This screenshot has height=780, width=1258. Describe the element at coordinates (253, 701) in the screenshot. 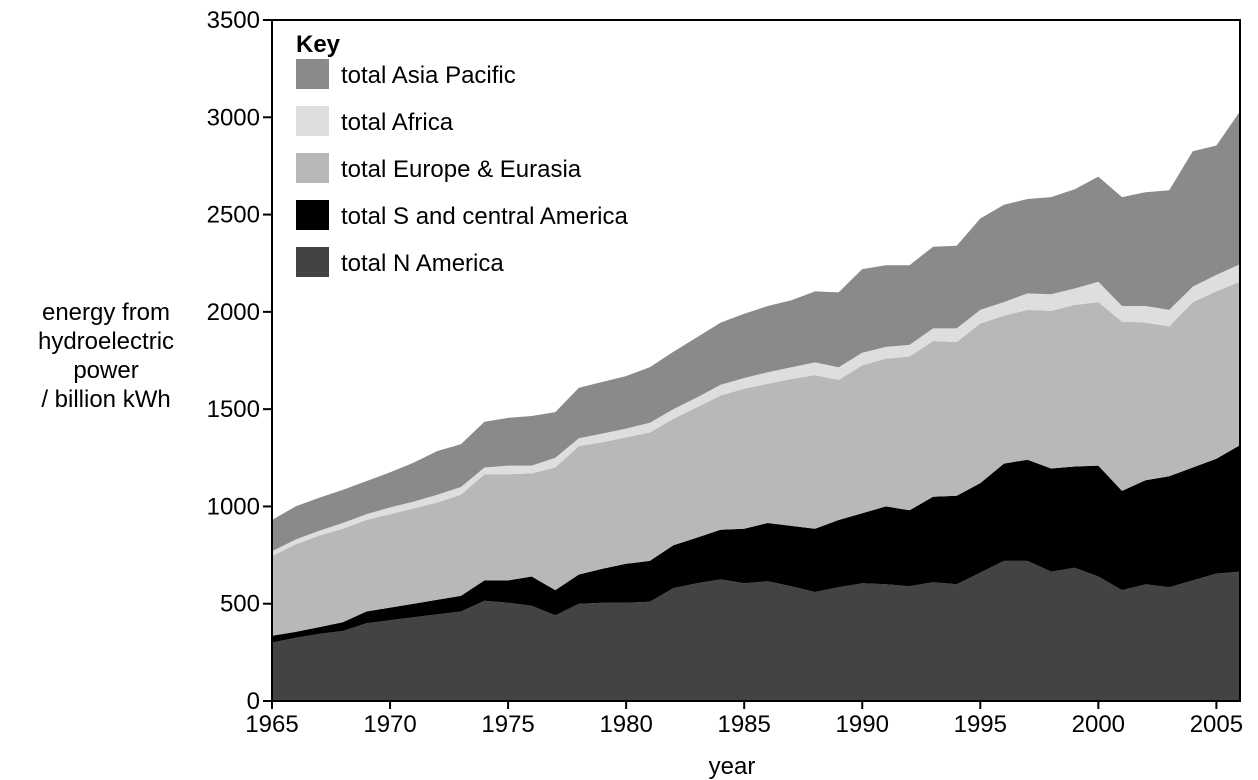

I see `y-tick-label: 0` at that location.